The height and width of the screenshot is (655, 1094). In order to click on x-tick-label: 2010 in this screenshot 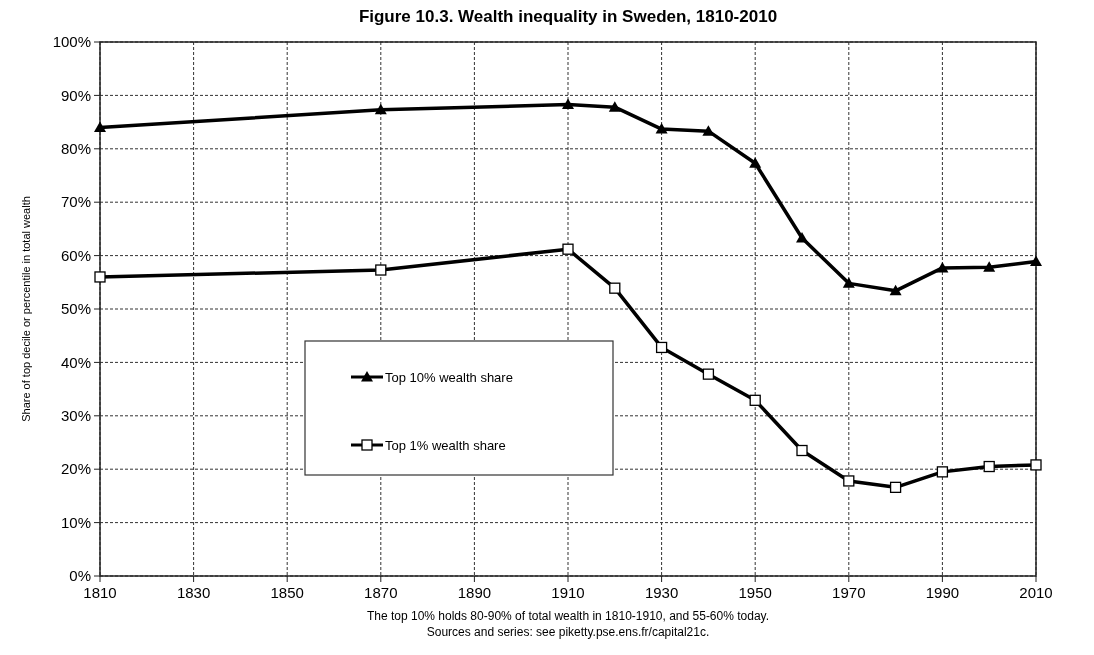, I will do `click(1036, 592)`.